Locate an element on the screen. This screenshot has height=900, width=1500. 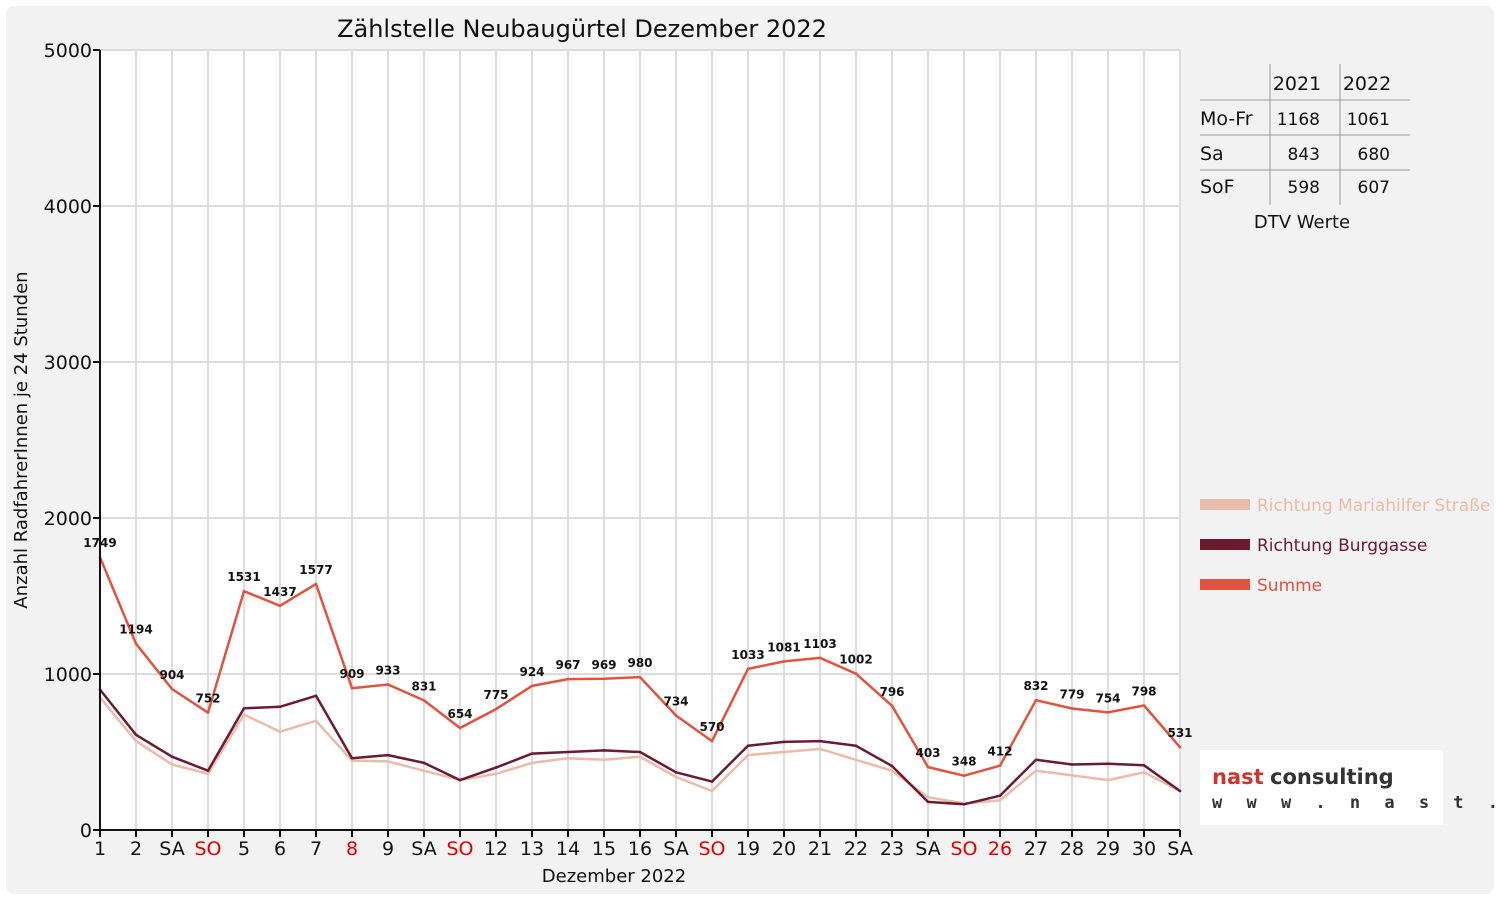
data-label: 531 is located at coordinates (1179, 733).